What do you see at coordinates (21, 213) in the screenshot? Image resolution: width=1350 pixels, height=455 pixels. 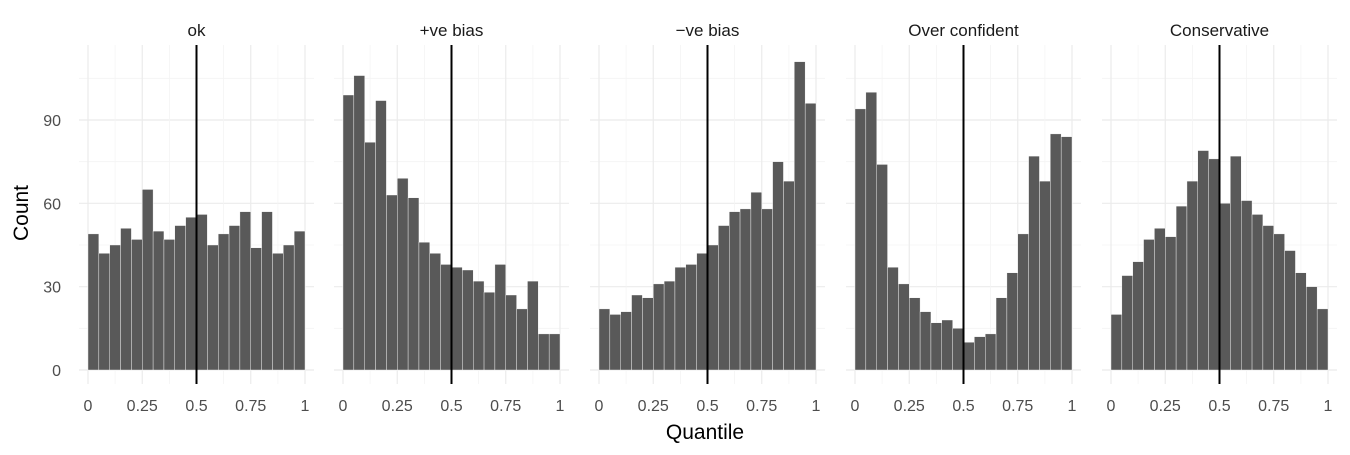 I see `y-axis-title: Count` at bounding box center [21, 213].